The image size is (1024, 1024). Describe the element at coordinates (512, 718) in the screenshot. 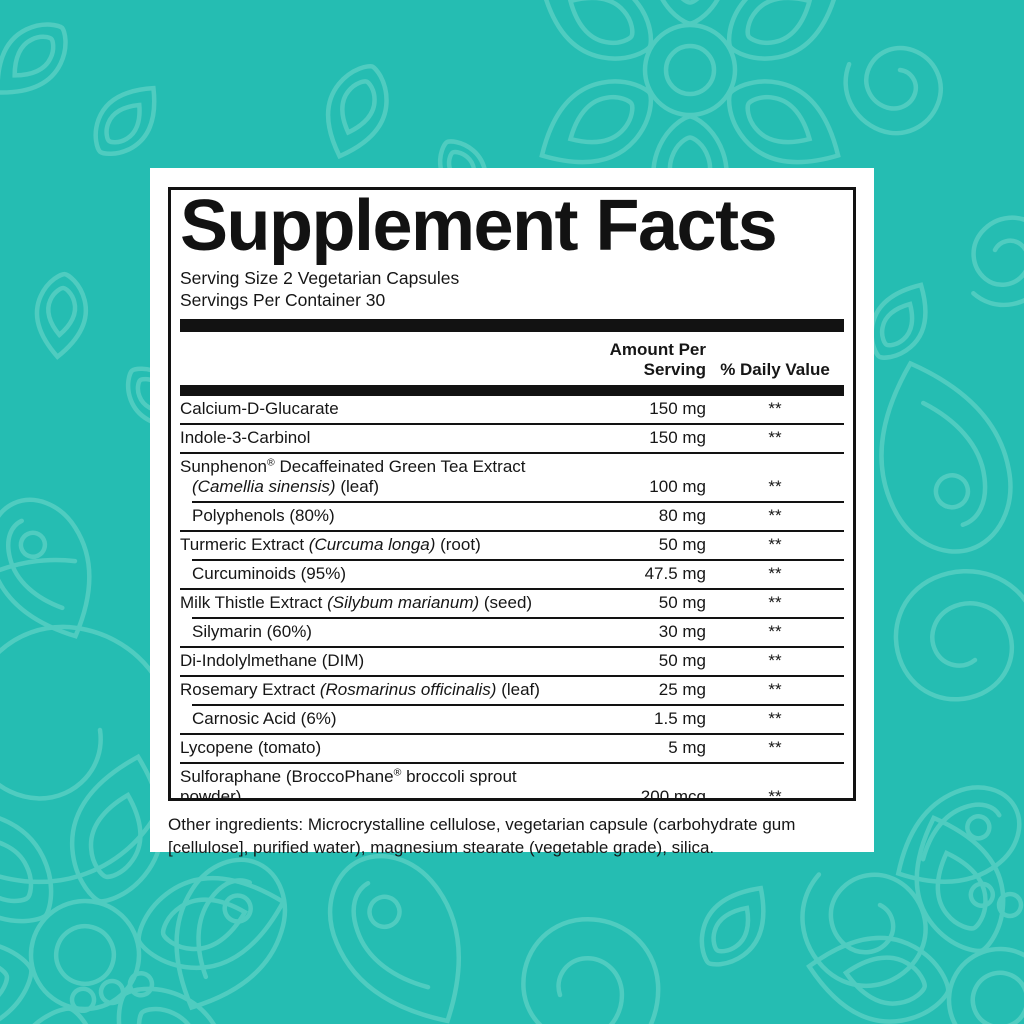

I see `table-row: Carnosic Acid (6%) 1.5 mg **` at that location.